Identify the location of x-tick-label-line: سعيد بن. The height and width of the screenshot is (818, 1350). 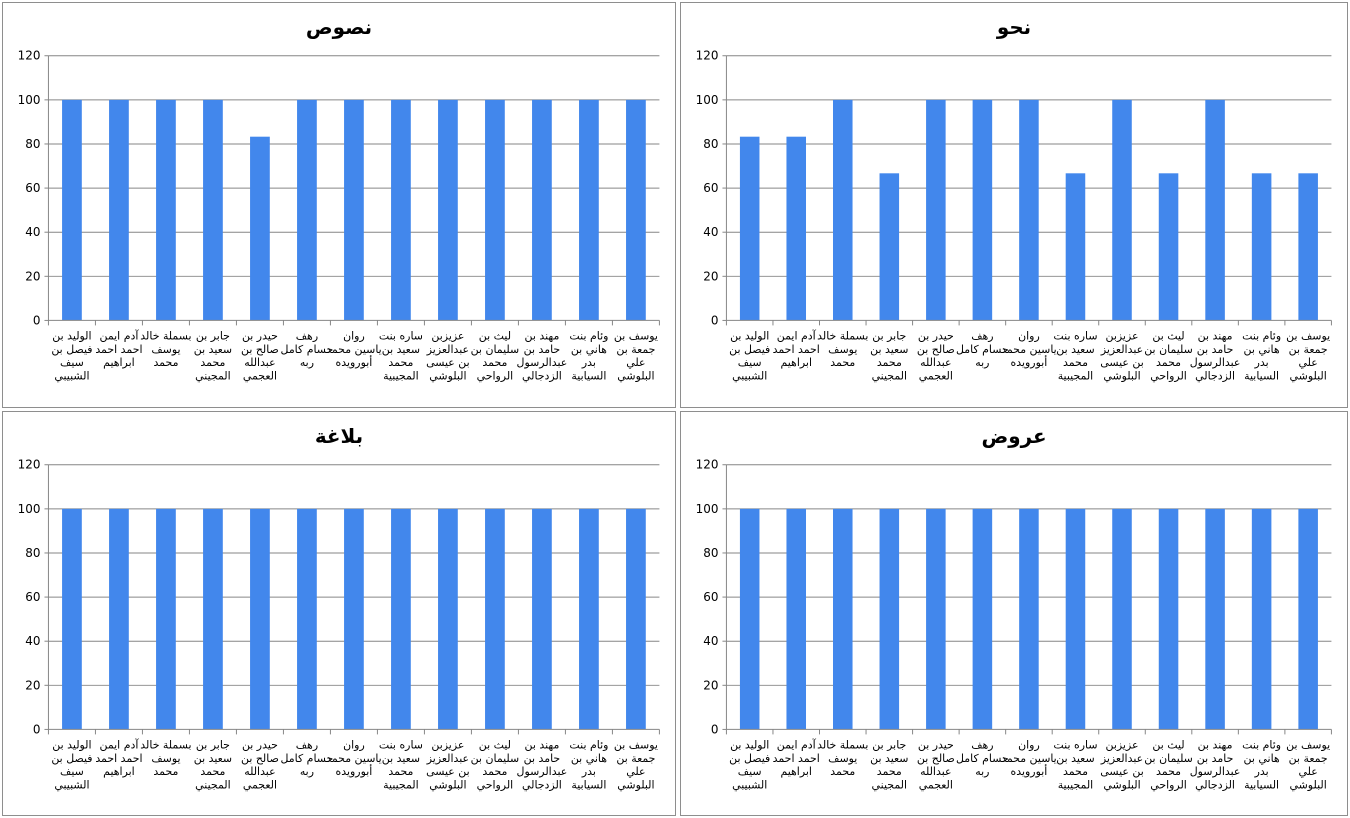
(213, 349).